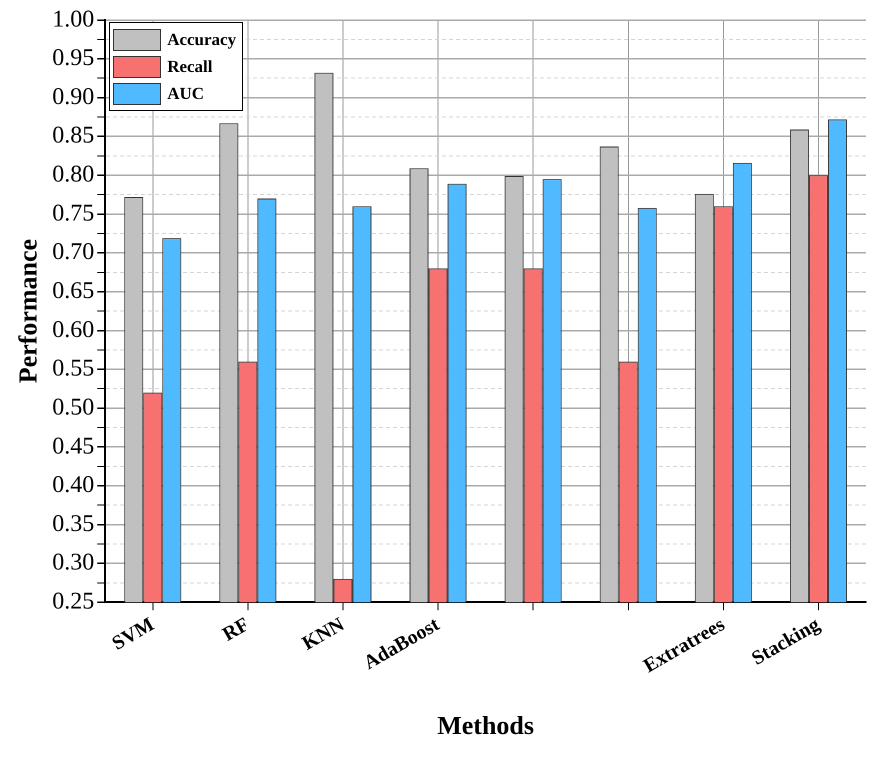 Image resolution: width=876 pixels, height=757 pixels. What do you see at coordinates (73, 58) in the screenshot?
I see `y-tick-label: 0.95` at bounding box center [73, 58].